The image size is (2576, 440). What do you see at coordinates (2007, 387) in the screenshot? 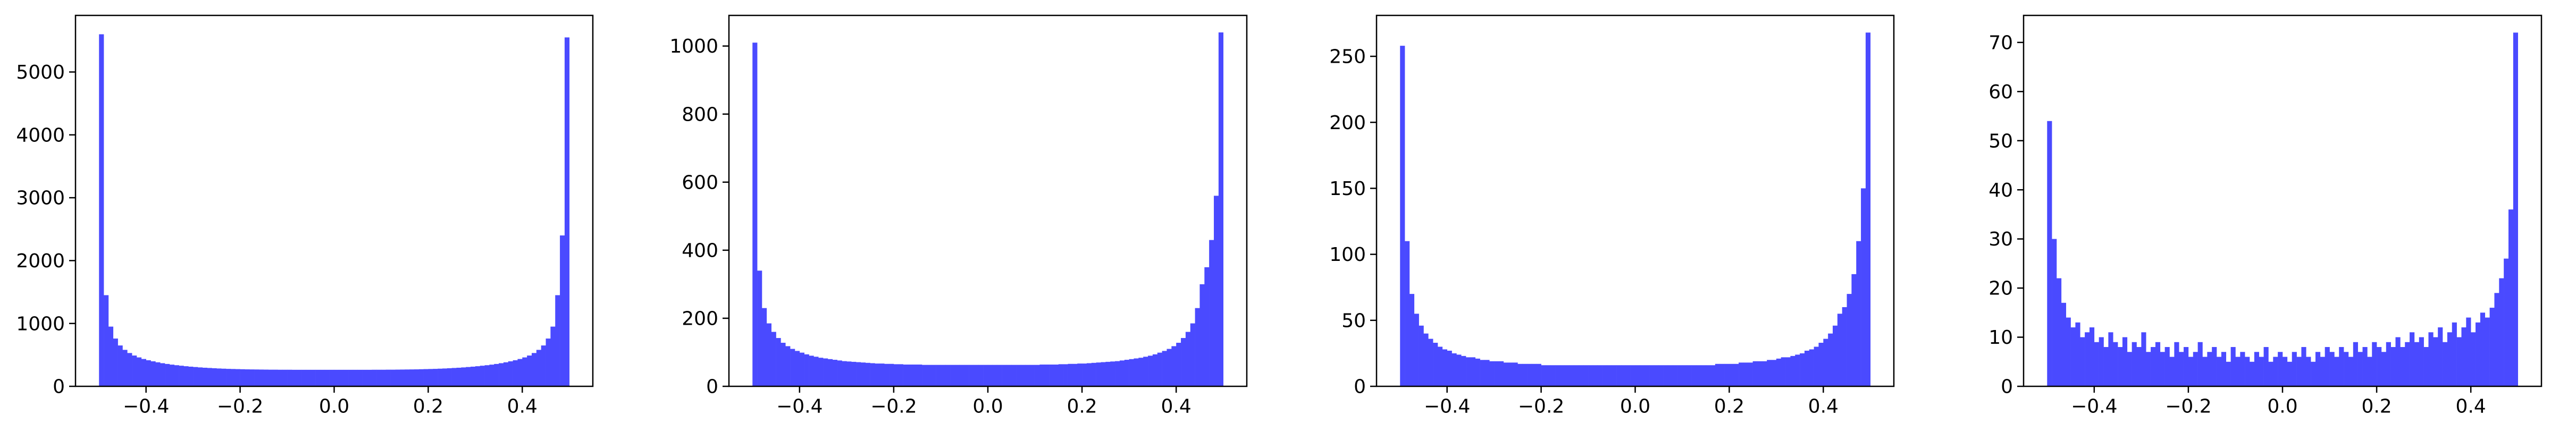
I see `y-tick-label: 0` at bounding box center [2007, 387].